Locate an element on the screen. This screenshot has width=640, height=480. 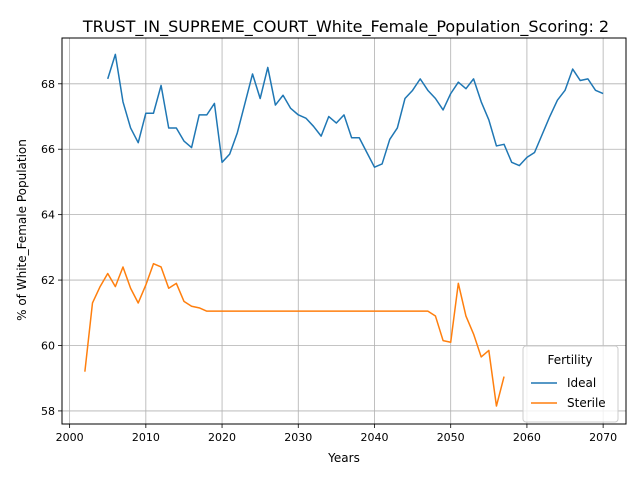
x-tick-label: 2070 is located at coordinates (603, 437).